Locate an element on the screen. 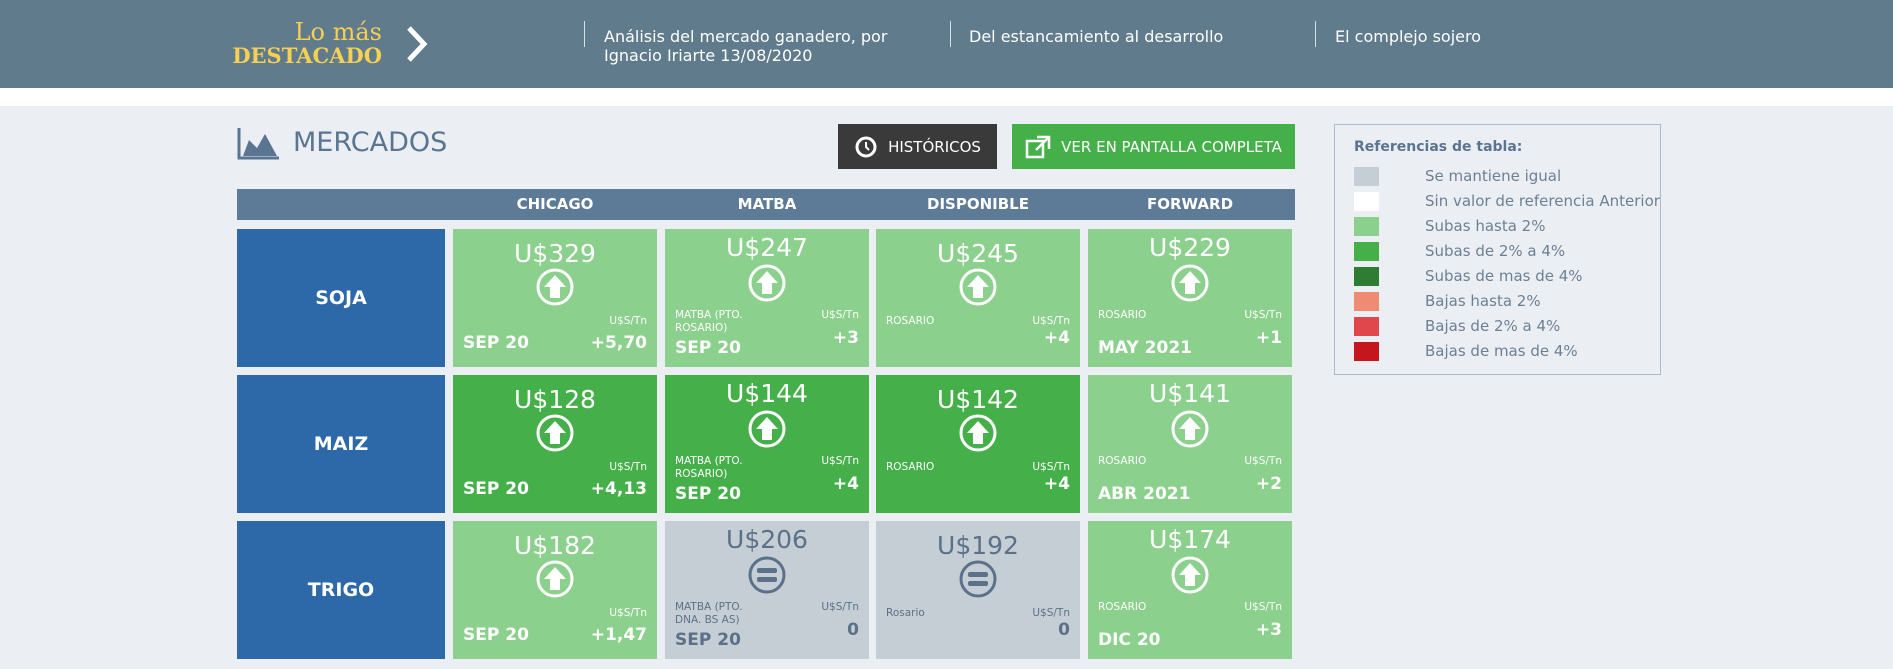  nav-link: Del estancamiento al desarrollo is located at coordinates (1096, 36).